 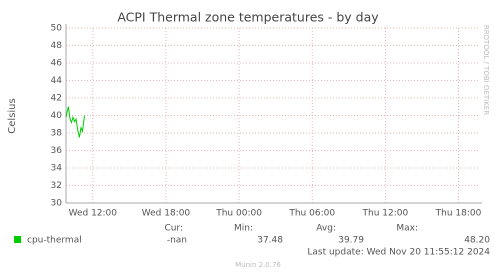 I want to click on y-tick-label: 42, so click(x=56, y=99).